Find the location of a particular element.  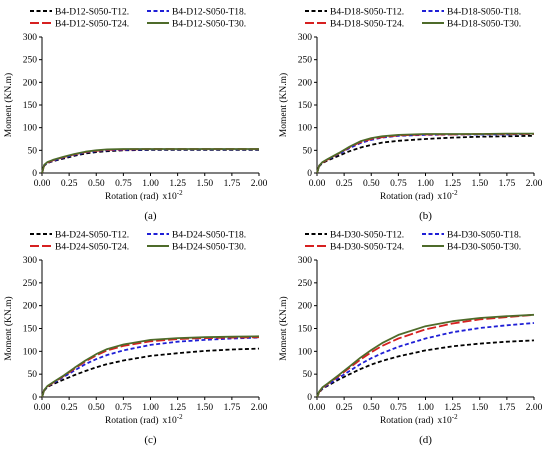

panel-label: (b) is located at coordinates (425, 216).